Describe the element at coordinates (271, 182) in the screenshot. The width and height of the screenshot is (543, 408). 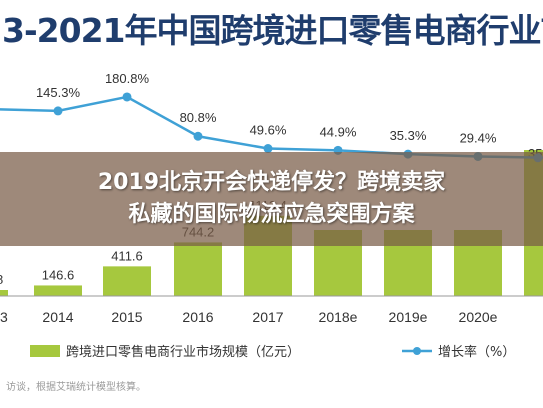
I see `headline-line-1: 2019北京开会快递停发？跨境卖家` at that location.